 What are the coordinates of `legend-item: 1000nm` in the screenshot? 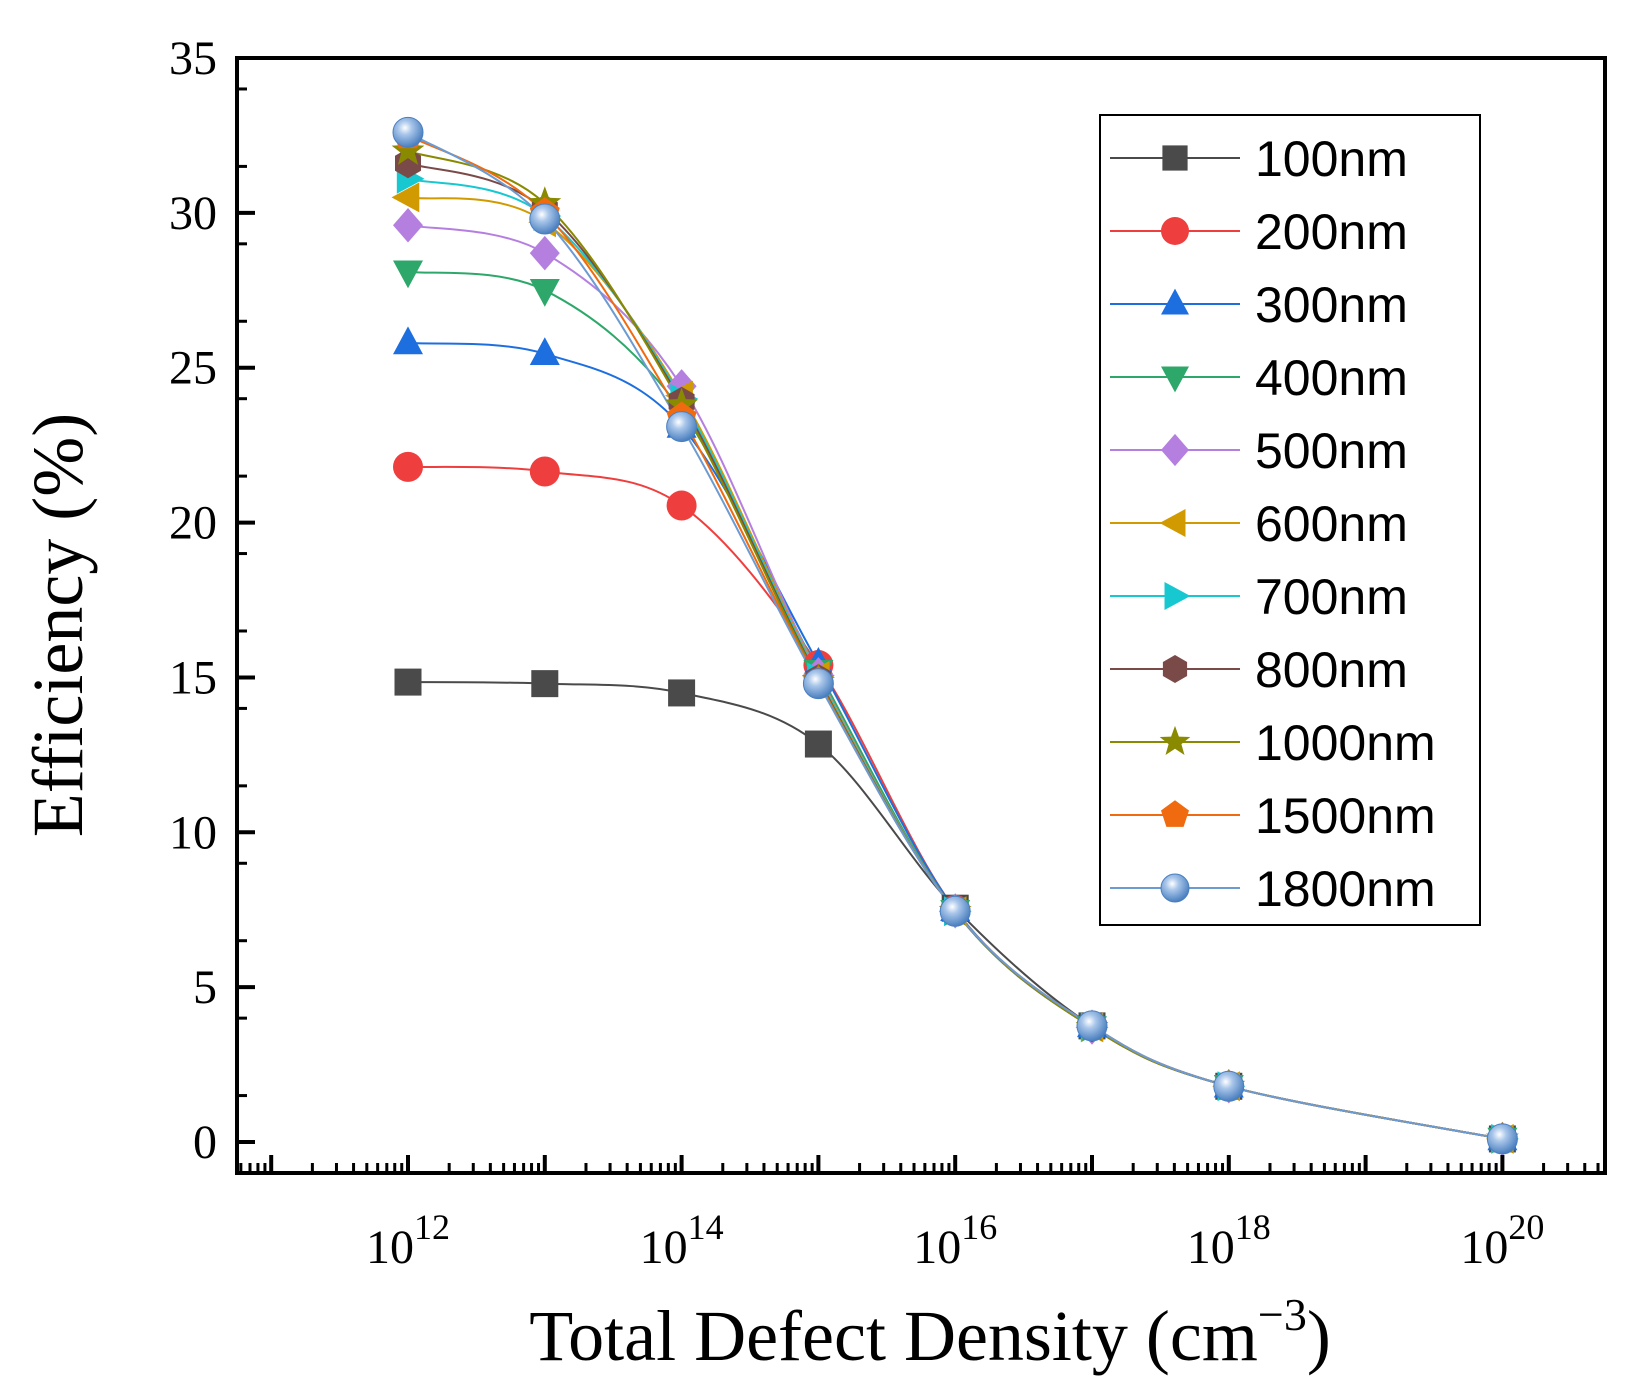 It's located at (1273, 743).